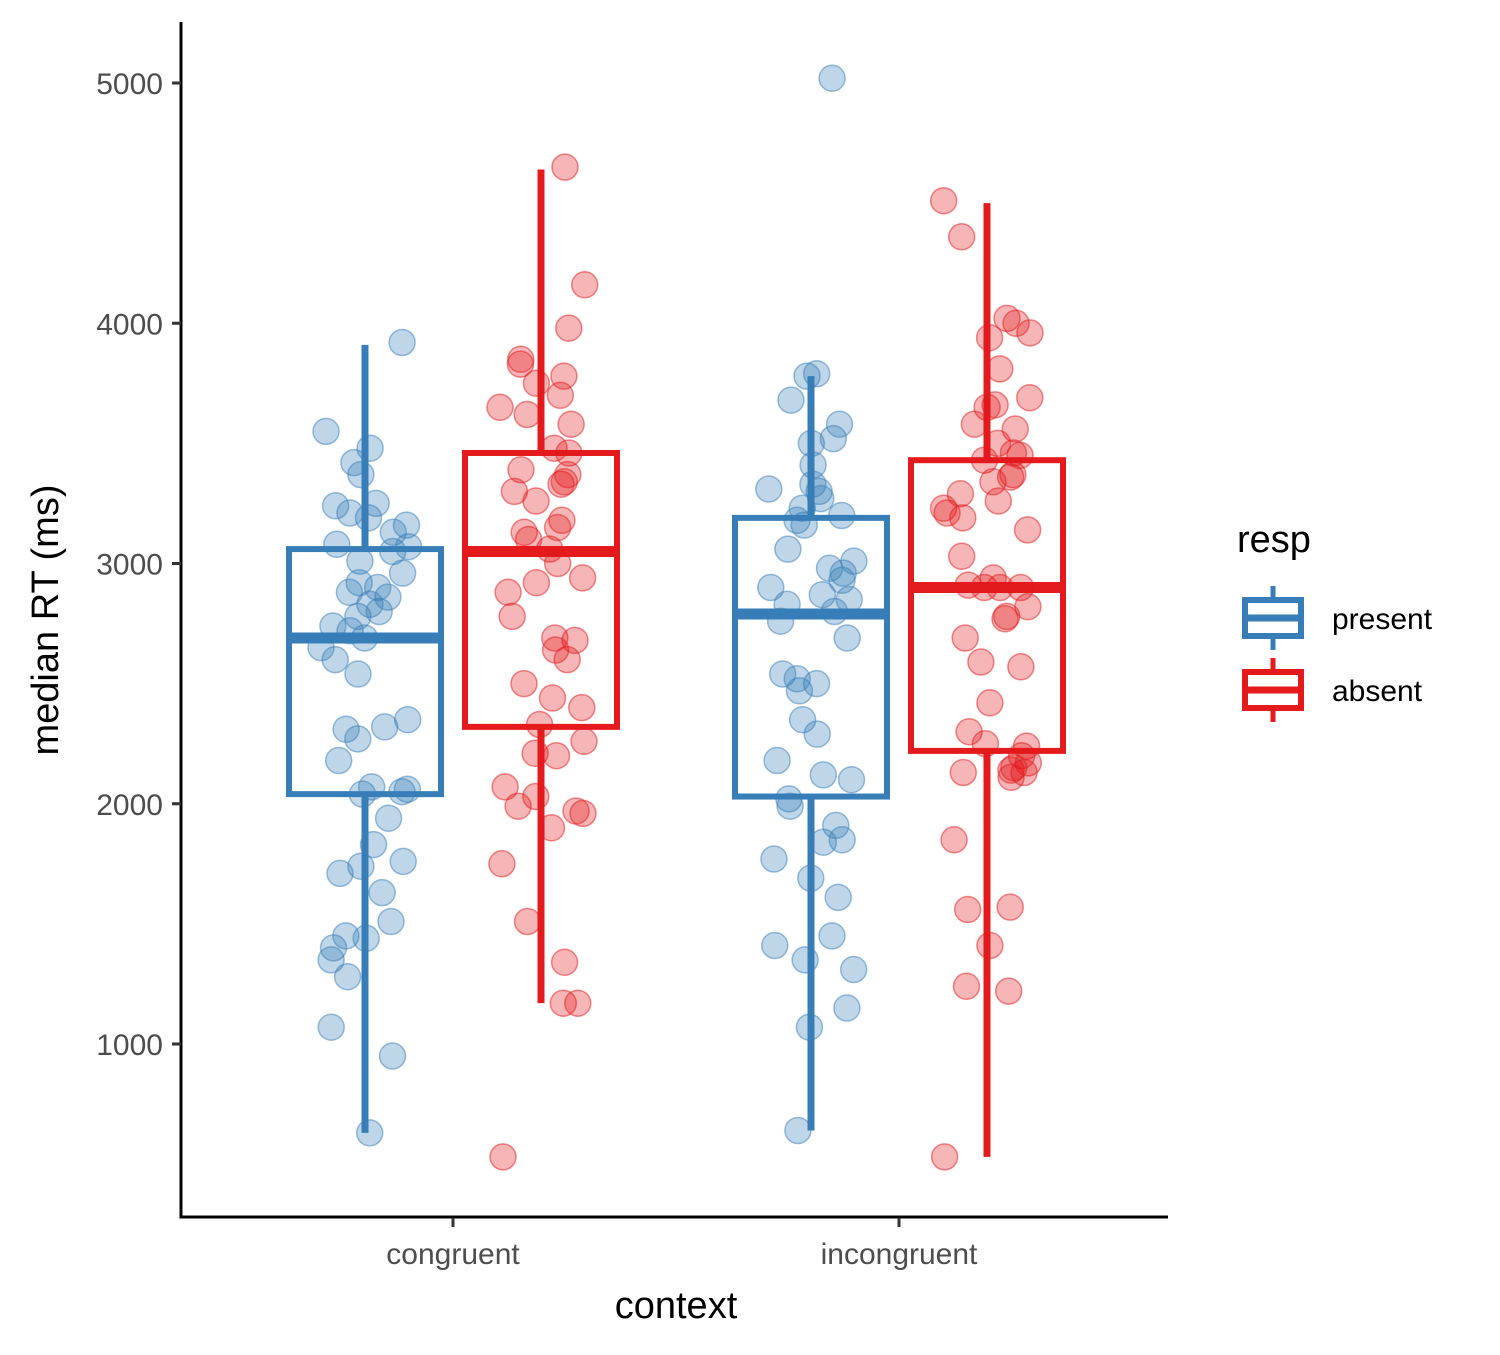 The image size is (1500, 1355). Describe the element at coordinates (1274, 540) in the screenshot. I see `legend-title: resp` at that location.